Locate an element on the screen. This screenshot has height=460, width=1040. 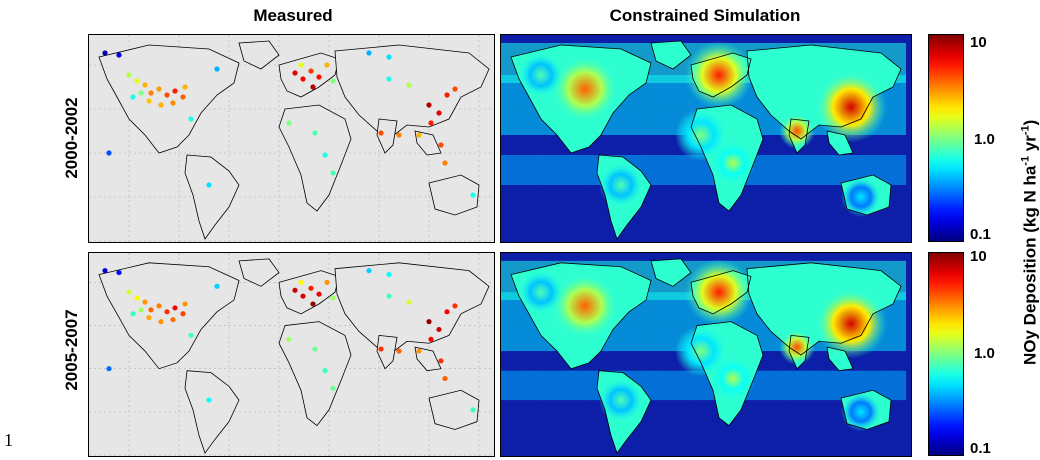
colorbar-tick-01: 0.1 is located at coordinates (980, 448).